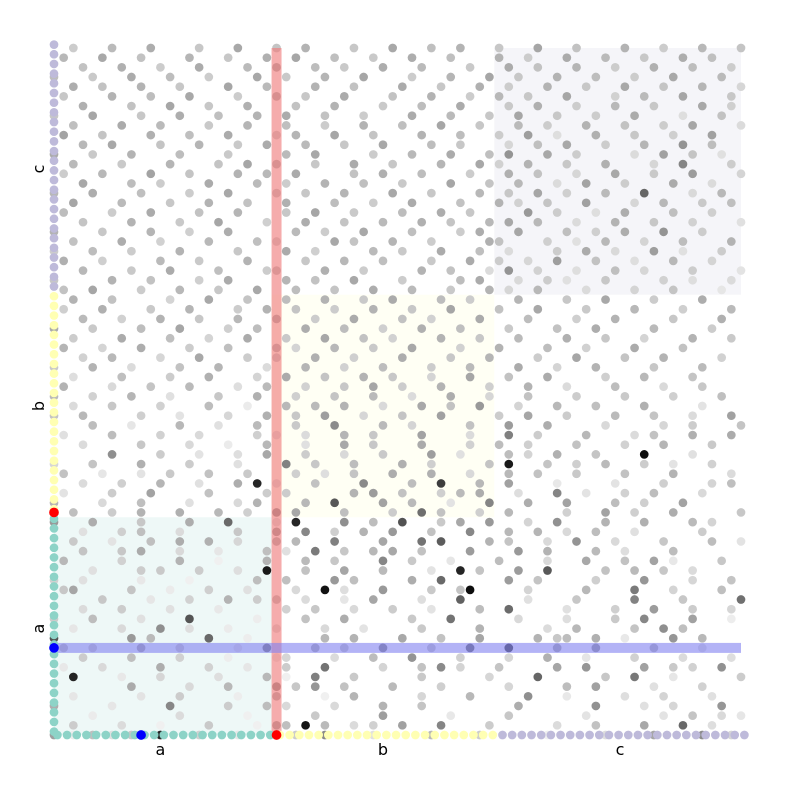 Image resolution: width=789 pixels, height=789 pixels. What do you see at coordinates (161, 749) in the screenshot?
I see `x-tick-label: a` at bounding box center [161, 749].